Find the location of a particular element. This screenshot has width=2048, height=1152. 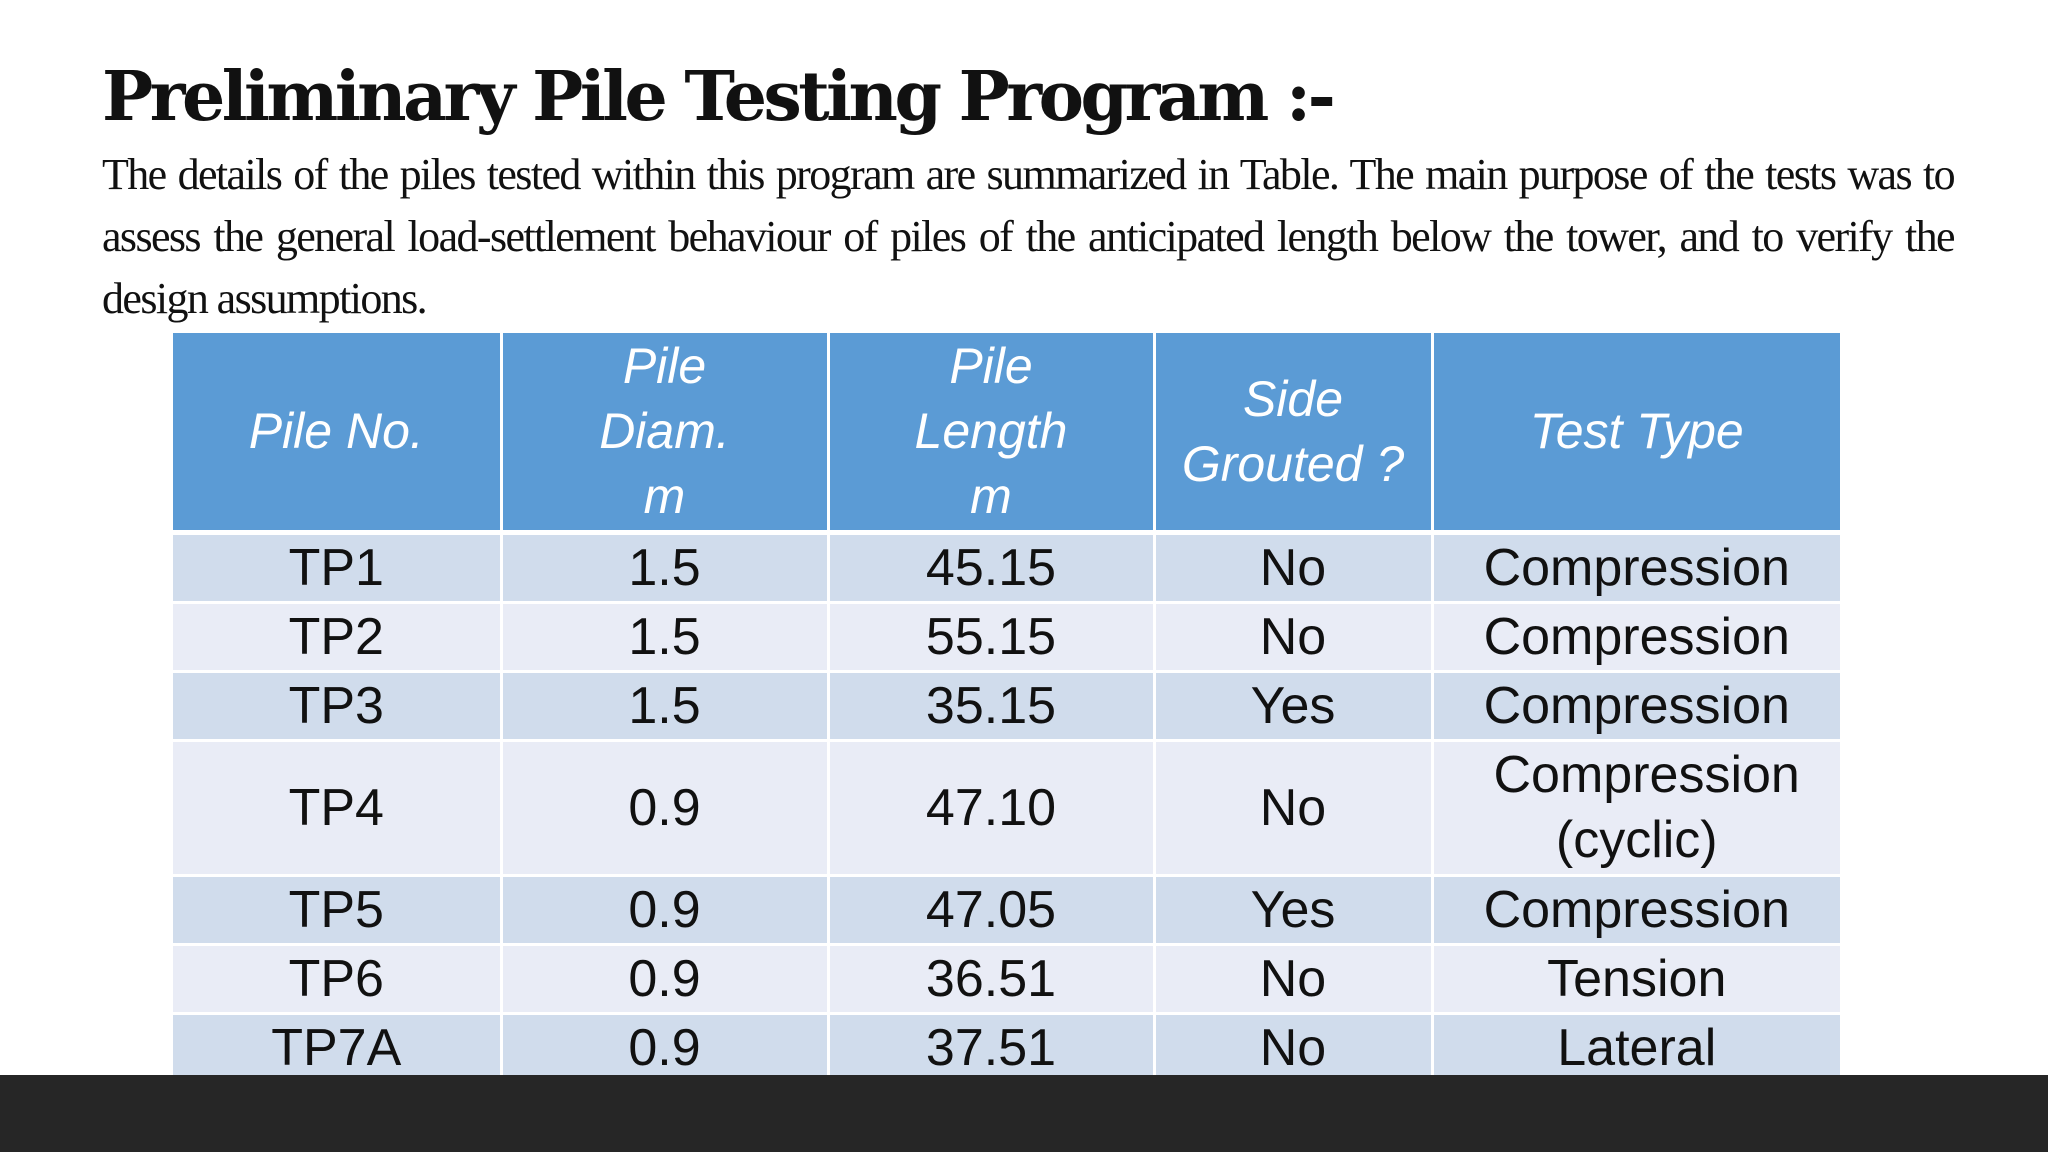

header-side-grouted: Side Grouted ? is located at coordinates (1294, 434).